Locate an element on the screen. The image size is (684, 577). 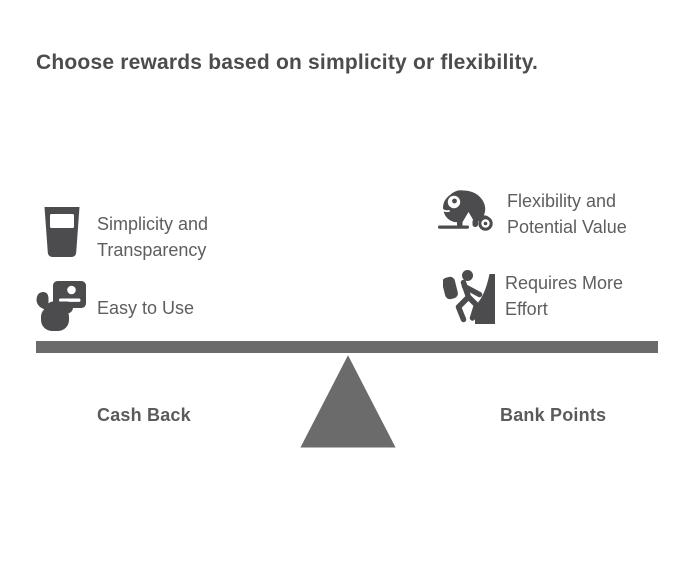
right-scale-label: Bank Points is located at coordinates (553, 415).